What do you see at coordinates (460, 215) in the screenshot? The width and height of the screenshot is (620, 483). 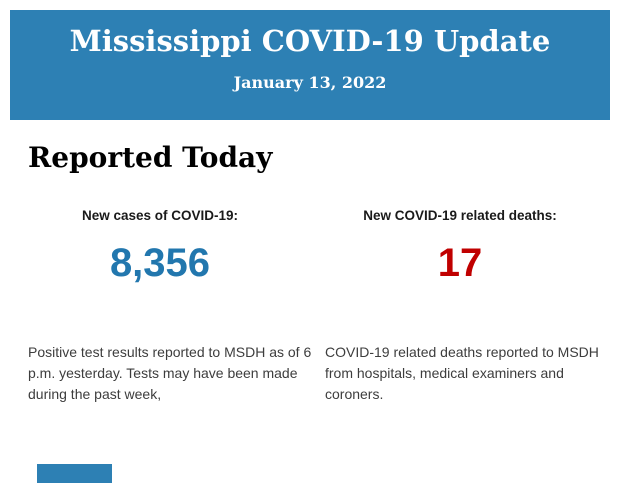 I see `new-deaths-label: New COVID-19 related deaths:` at bounding box center [460, 215].